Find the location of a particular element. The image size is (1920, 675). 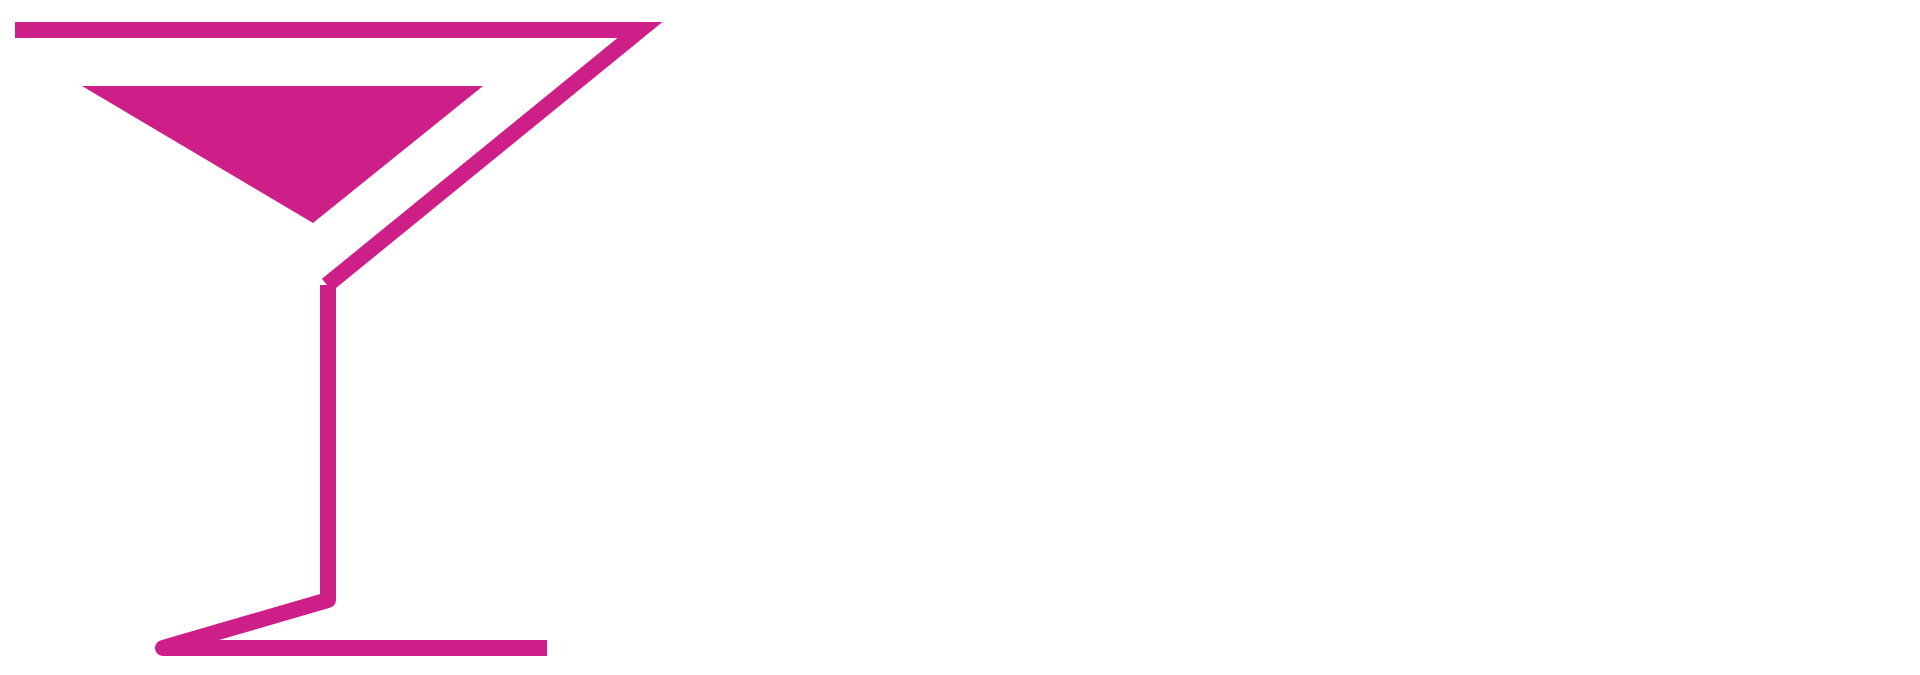

glass-rim-outline is located at coordinates (339, 157).